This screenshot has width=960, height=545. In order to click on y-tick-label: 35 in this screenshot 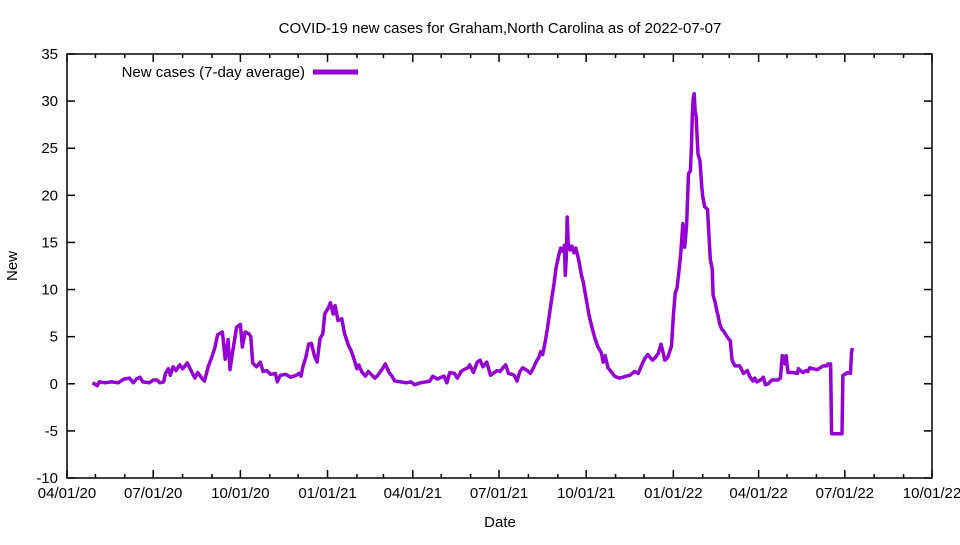, I will do `click(49, 54)`.